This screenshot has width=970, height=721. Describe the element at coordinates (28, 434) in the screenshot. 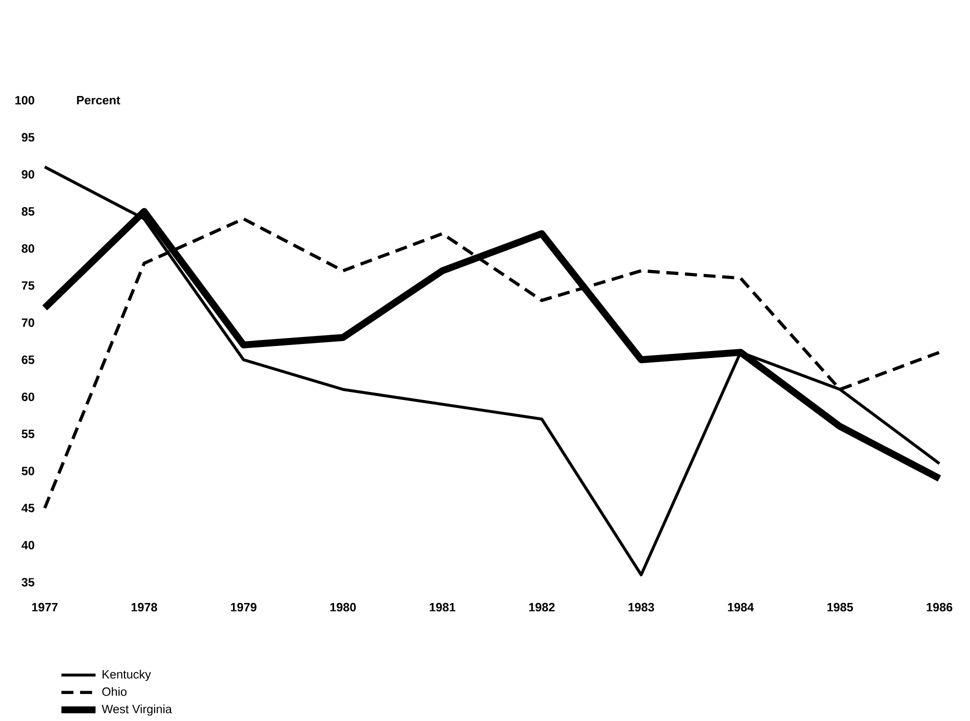

I see `y-tick-label: 55` at that location.